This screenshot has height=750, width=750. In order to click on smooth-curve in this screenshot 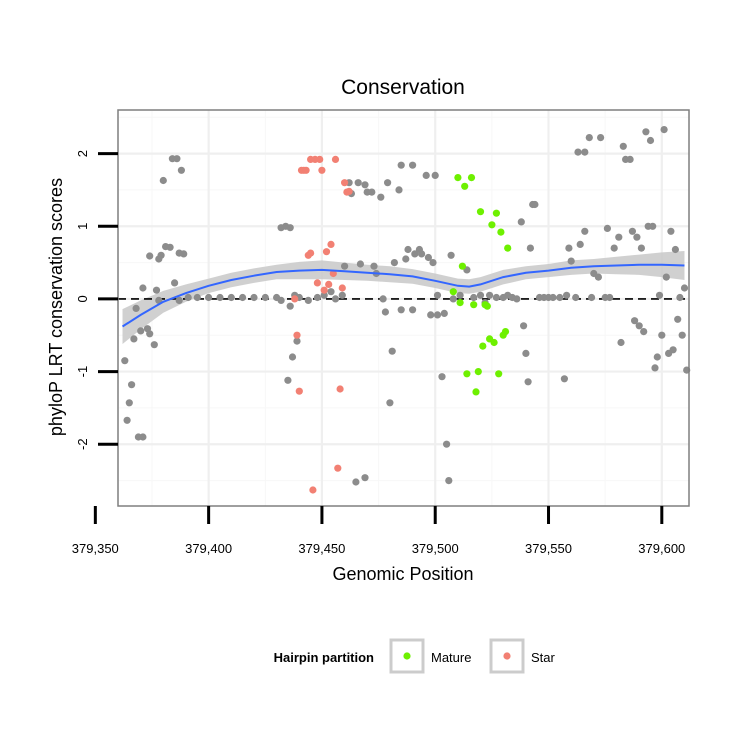, I will do `click(403, 295)`.